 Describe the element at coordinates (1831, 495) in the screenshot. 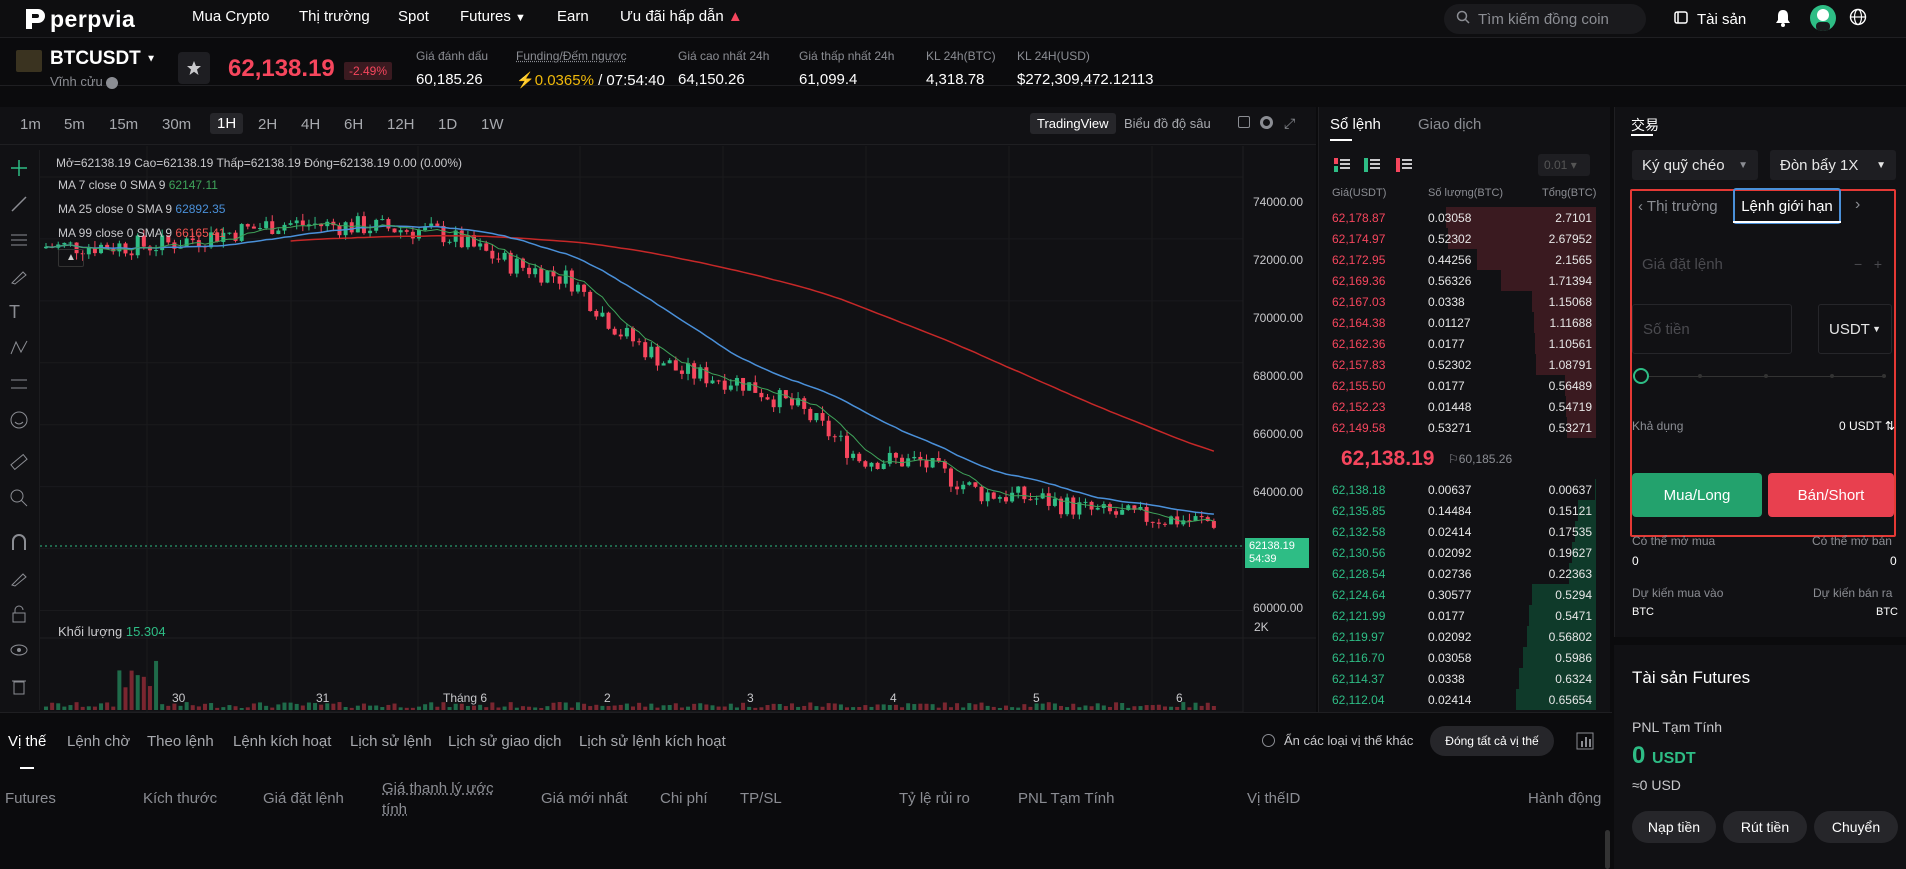

I see `sell-short-button: Bán/Short` at that location.